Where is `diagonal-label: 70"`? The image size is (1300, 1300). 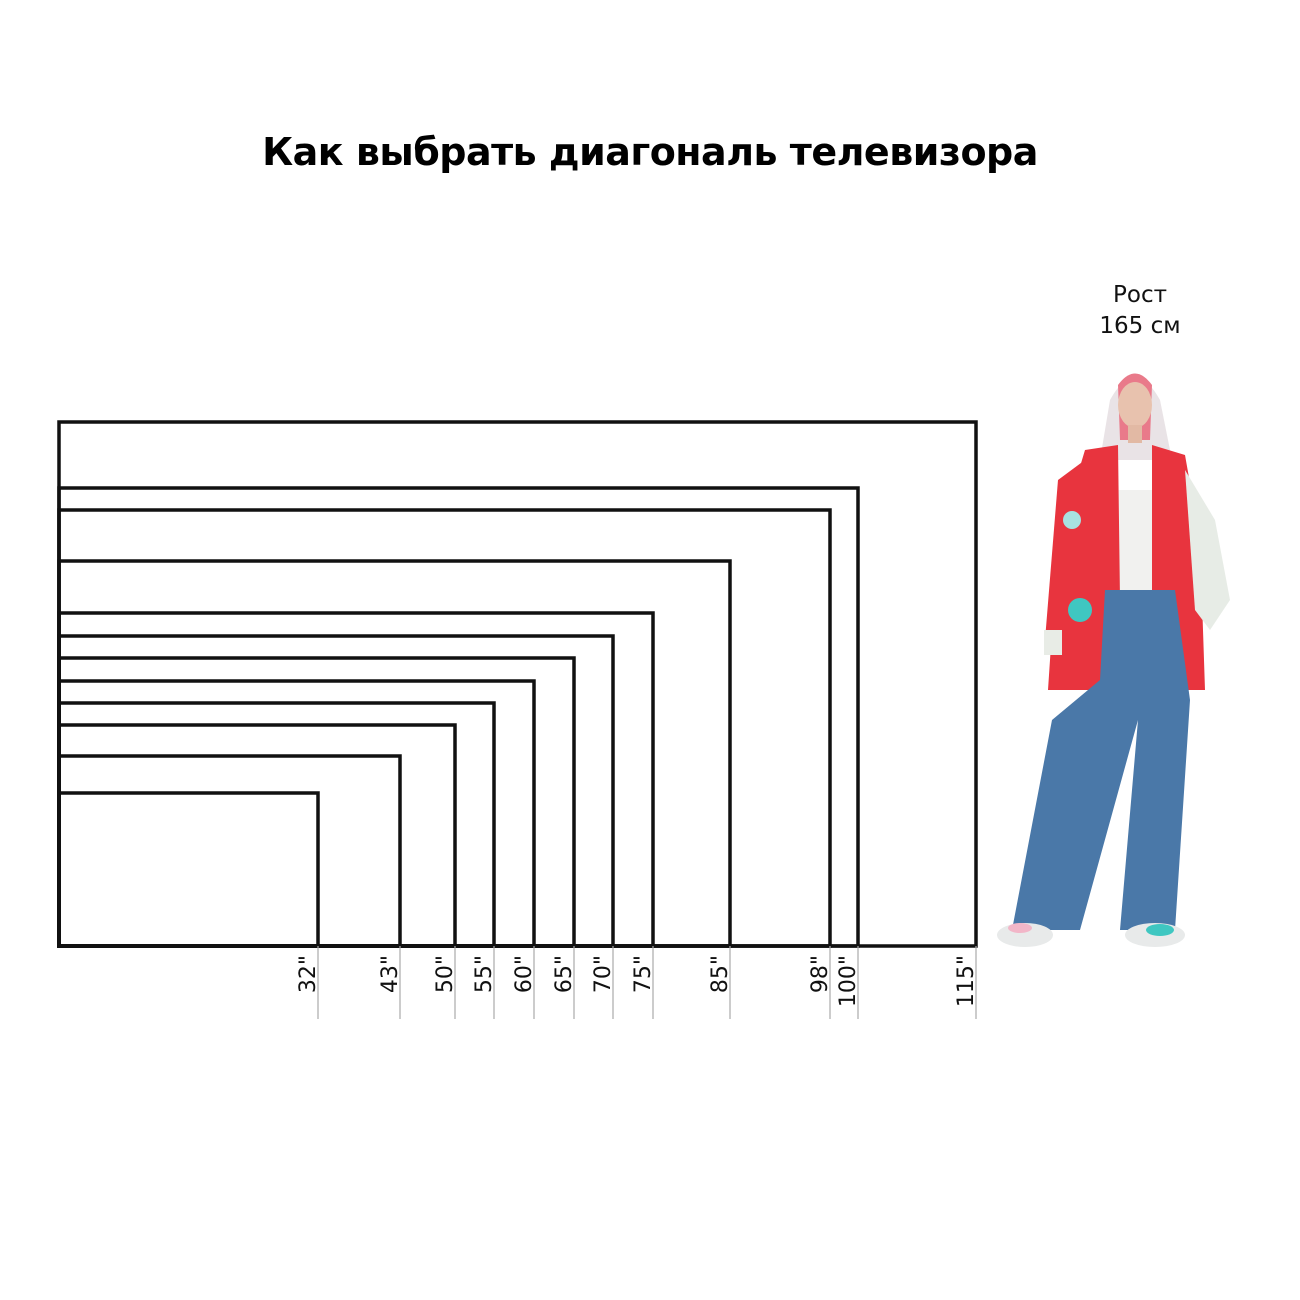 diagonal-label: 70" is located at coordinates (603, 974).